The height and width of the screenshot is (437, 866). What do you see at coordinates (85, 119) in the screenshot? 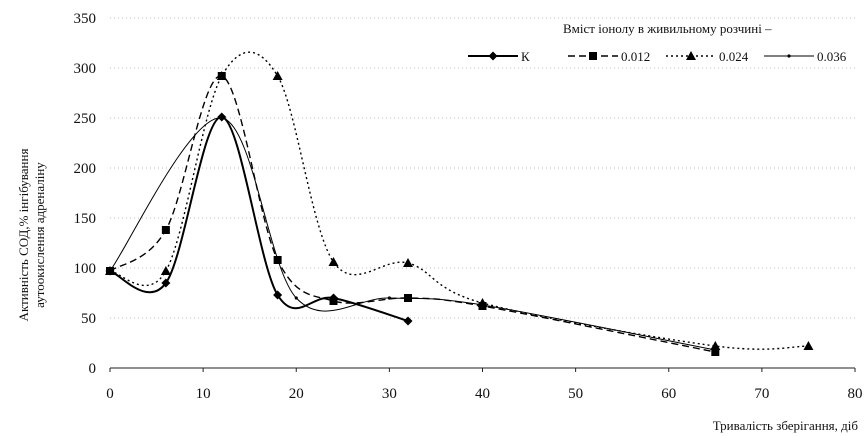
I see `y-tick-250: 250` at bounding box center [85, 119].